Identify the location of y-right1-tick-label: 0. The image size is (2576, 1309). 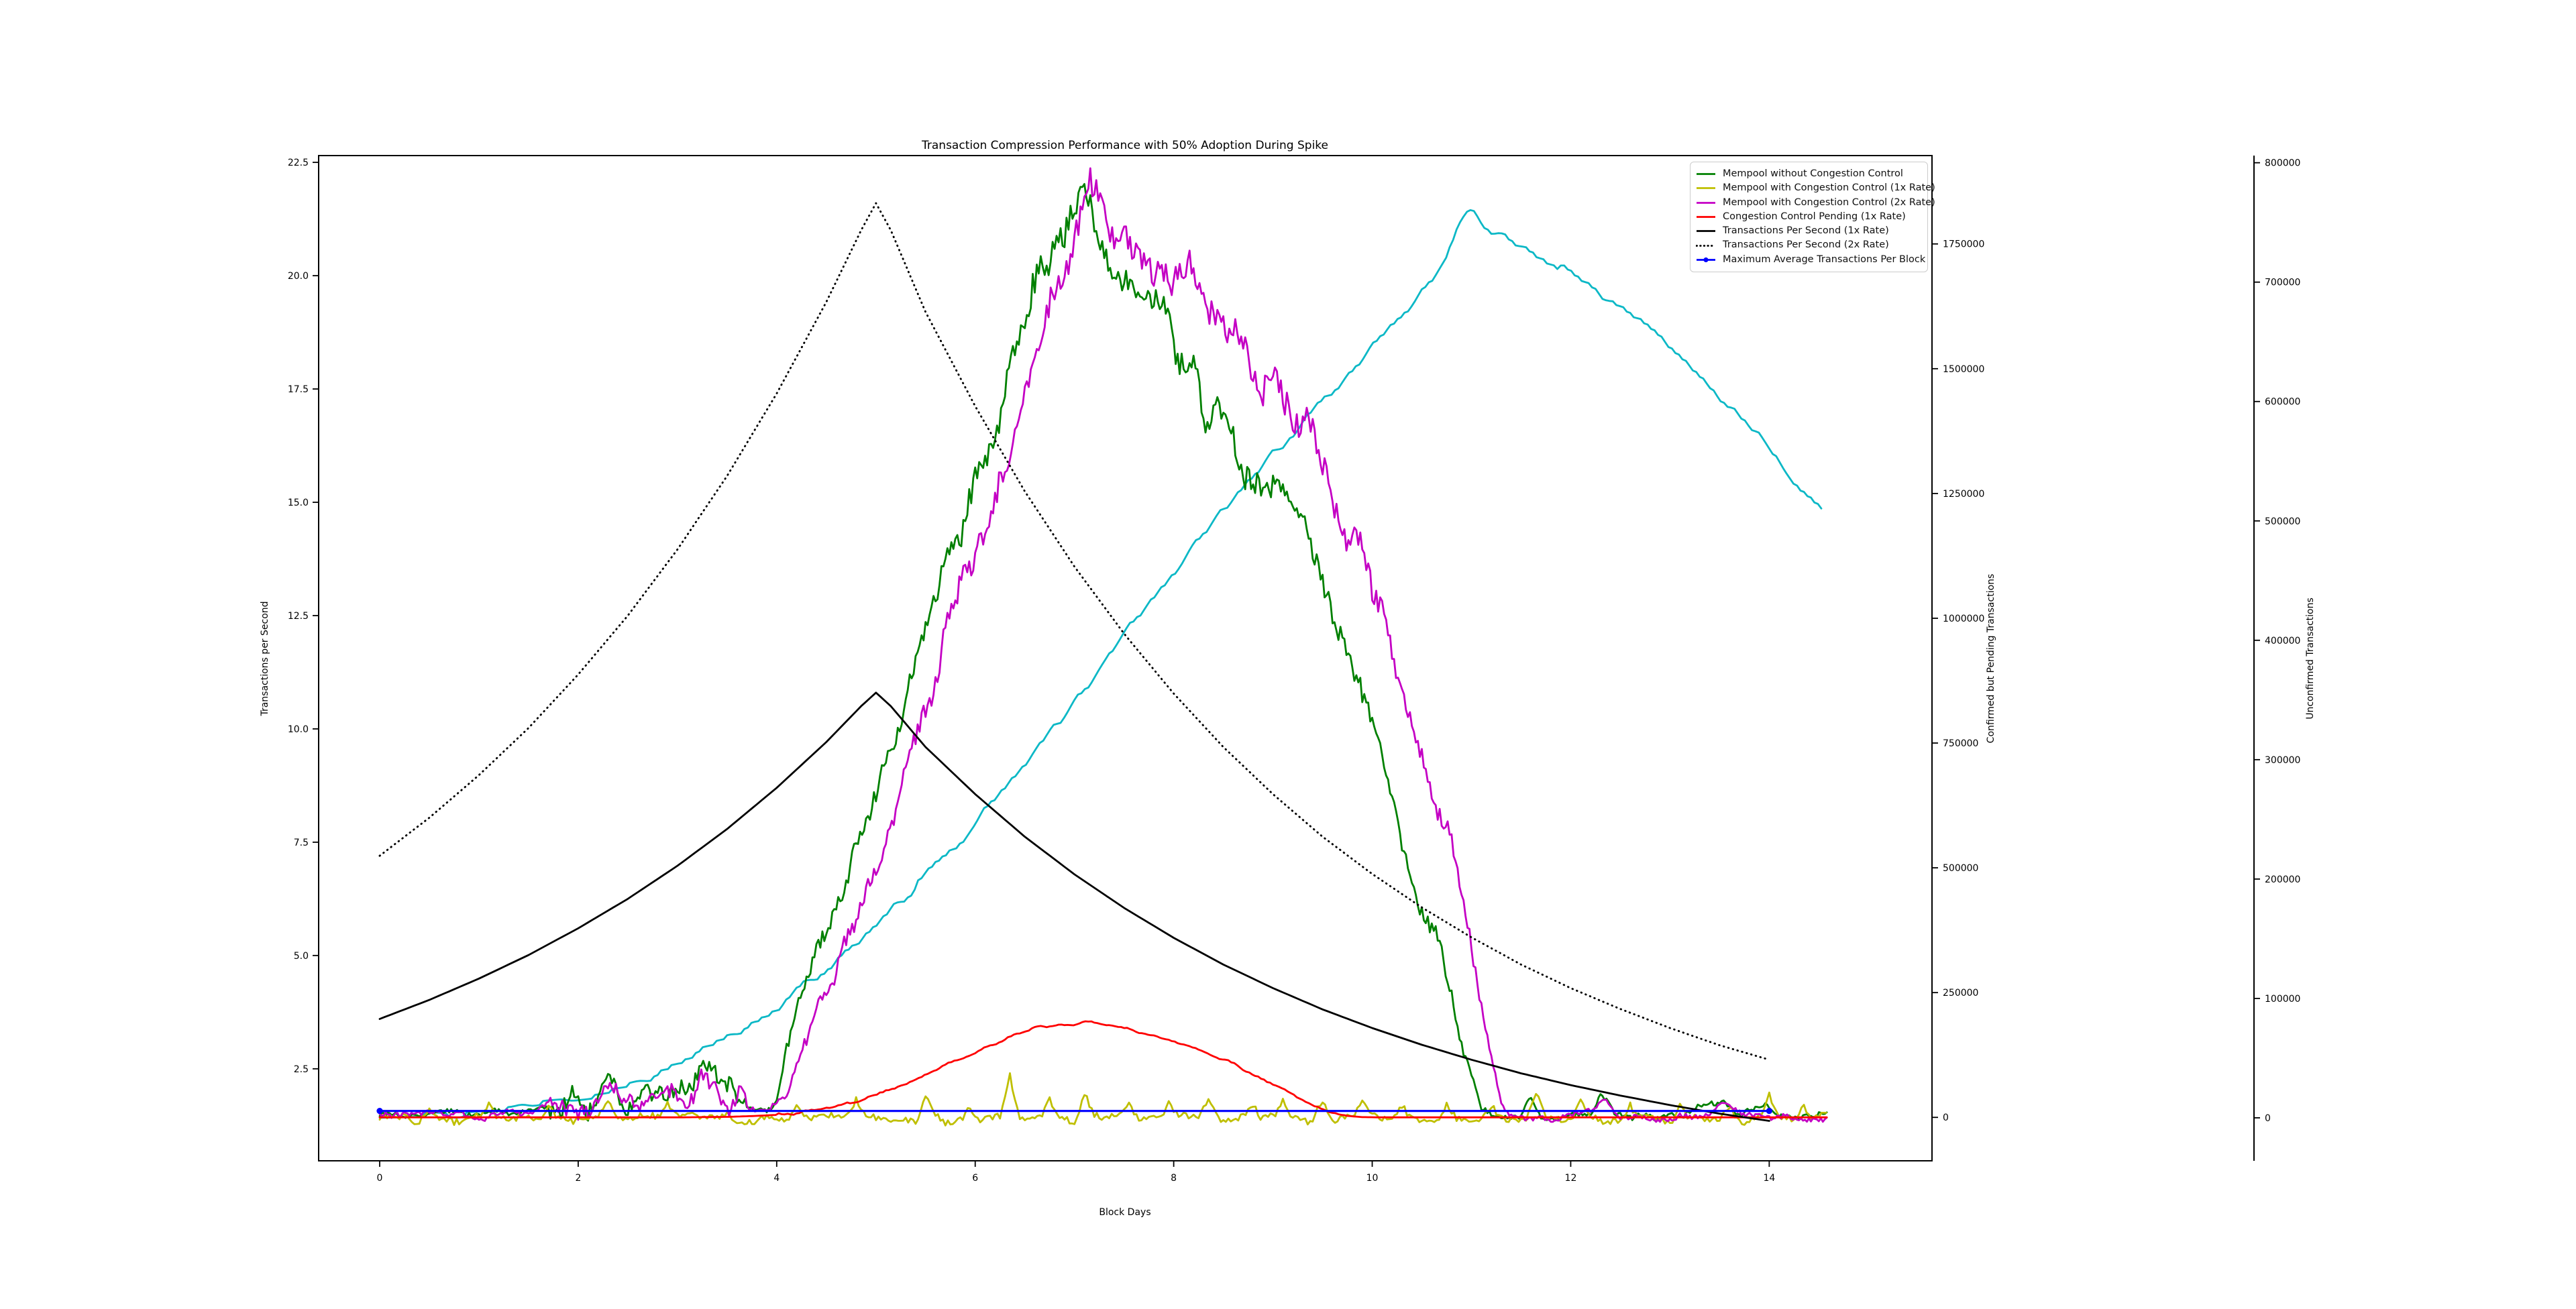
(1946, 1118).